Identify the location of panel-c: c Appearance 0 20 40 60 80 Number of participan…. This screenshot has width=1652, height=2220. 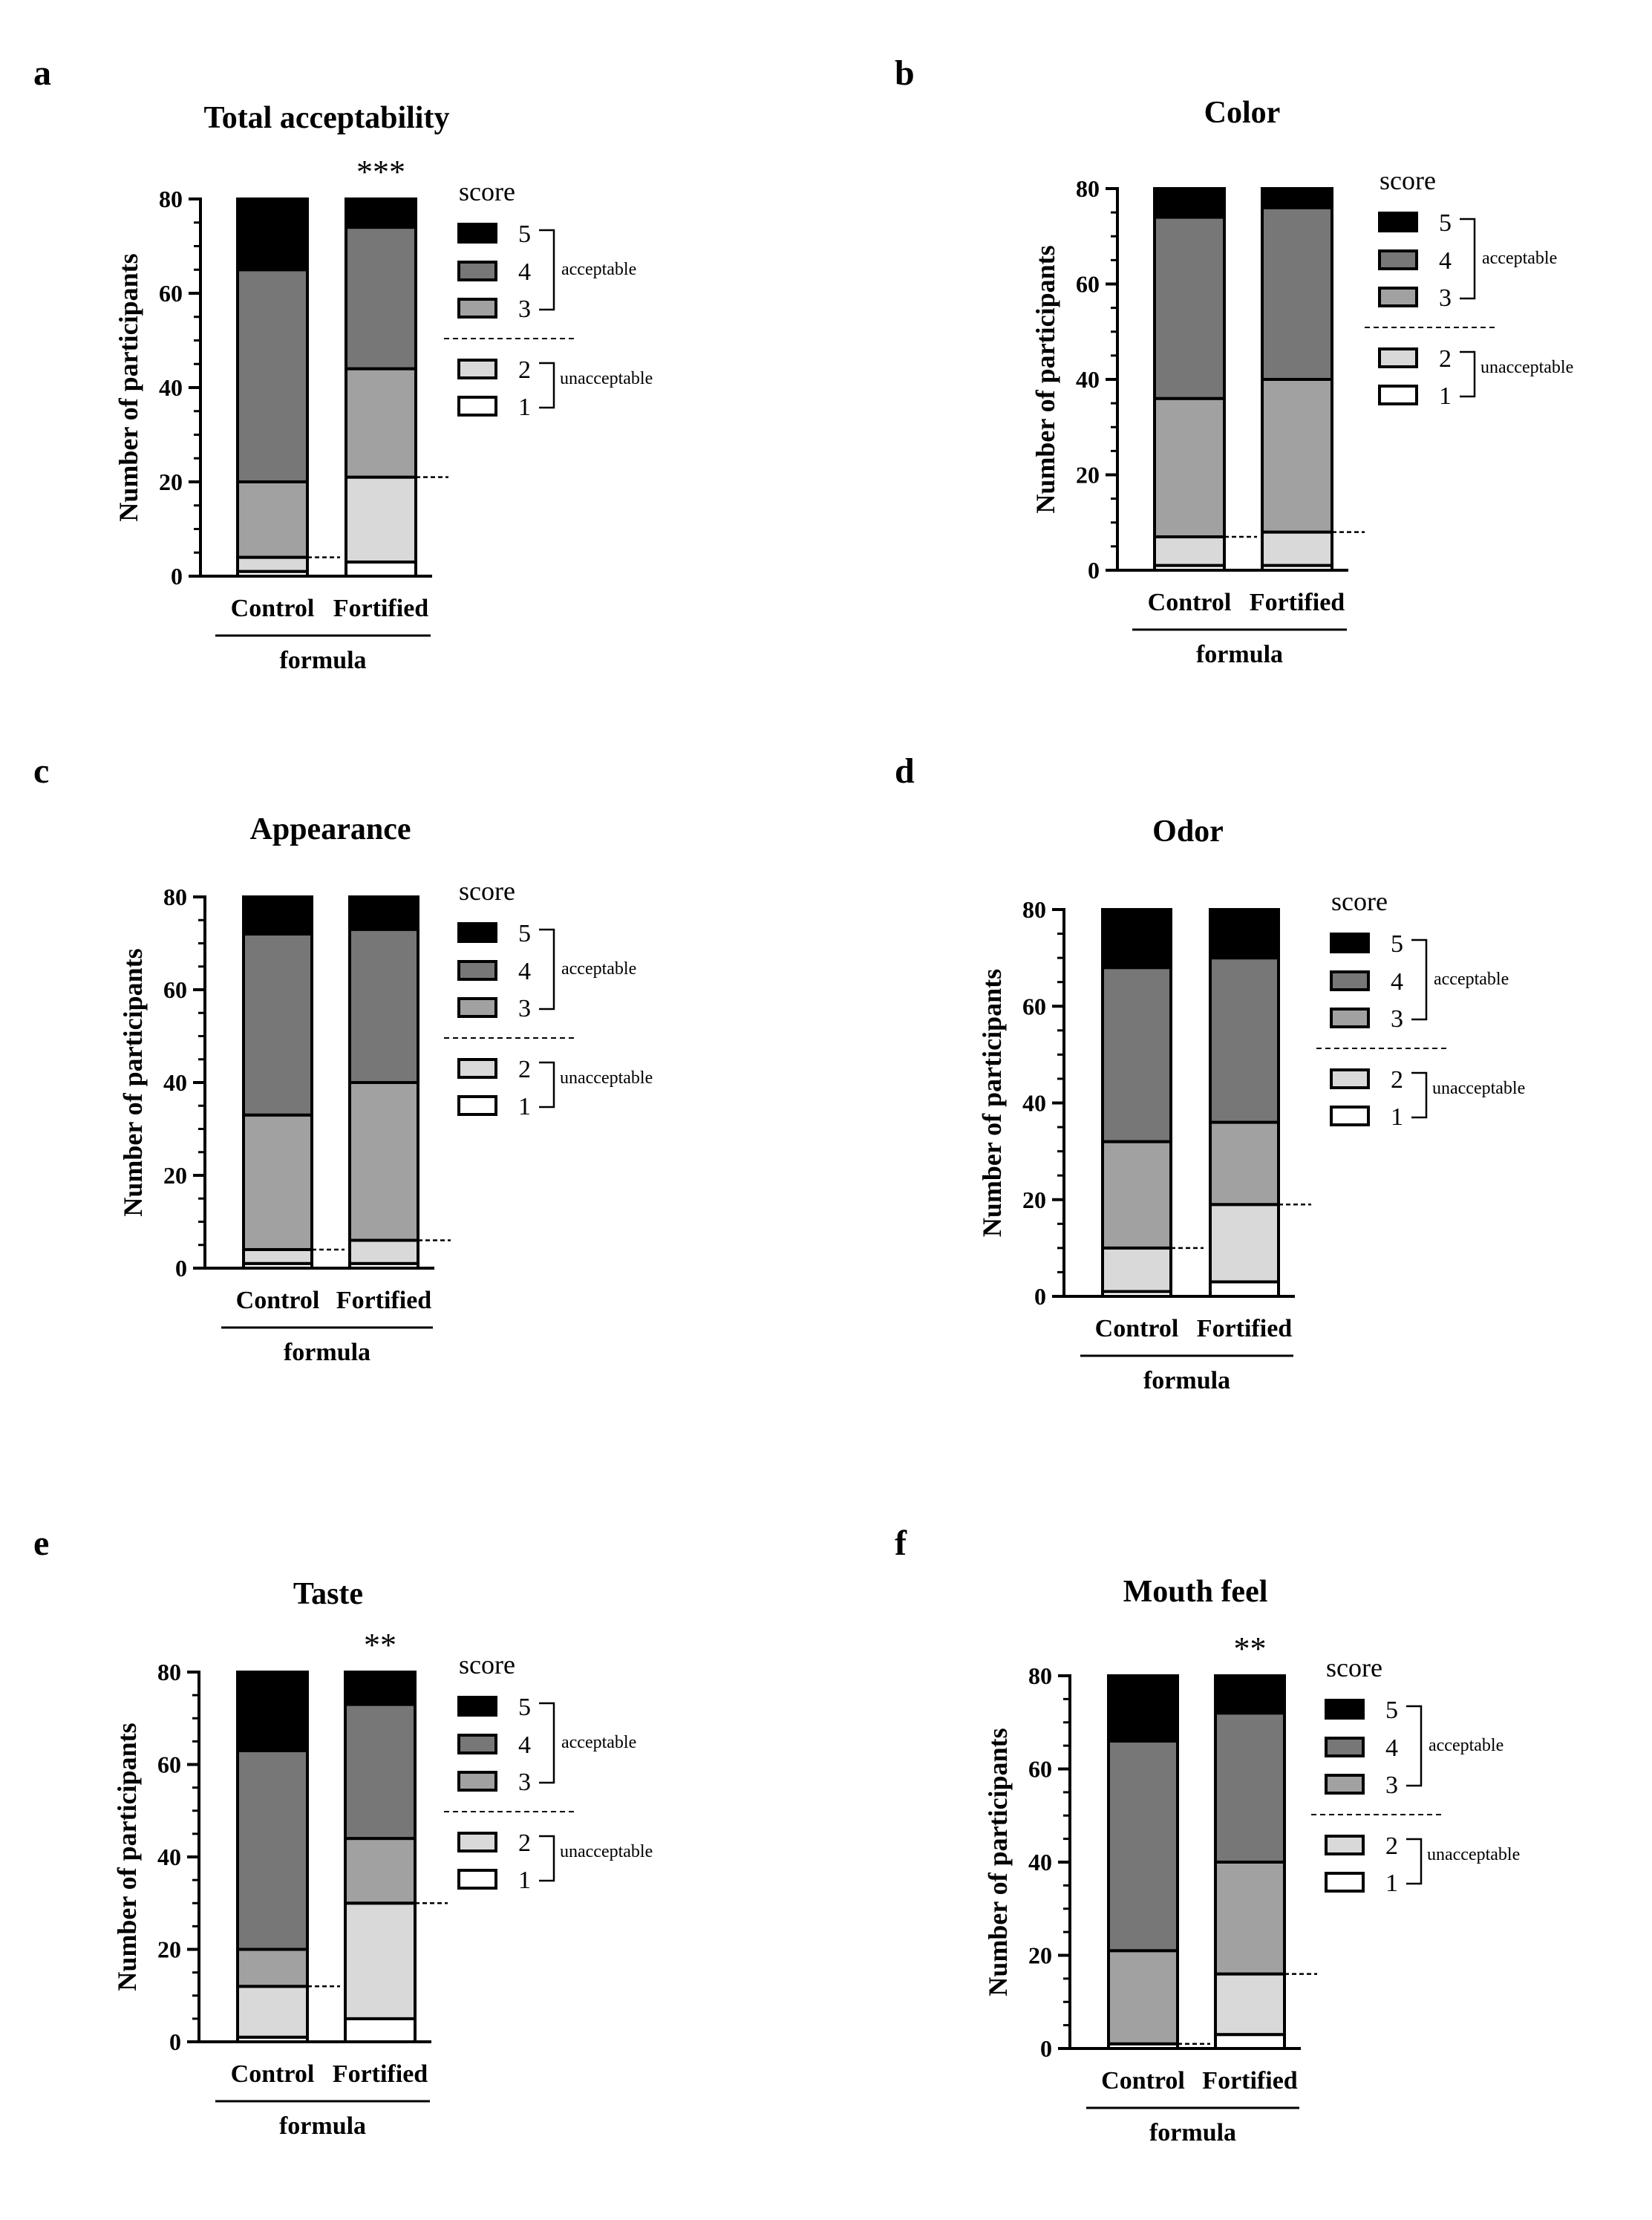
(343, 1058).